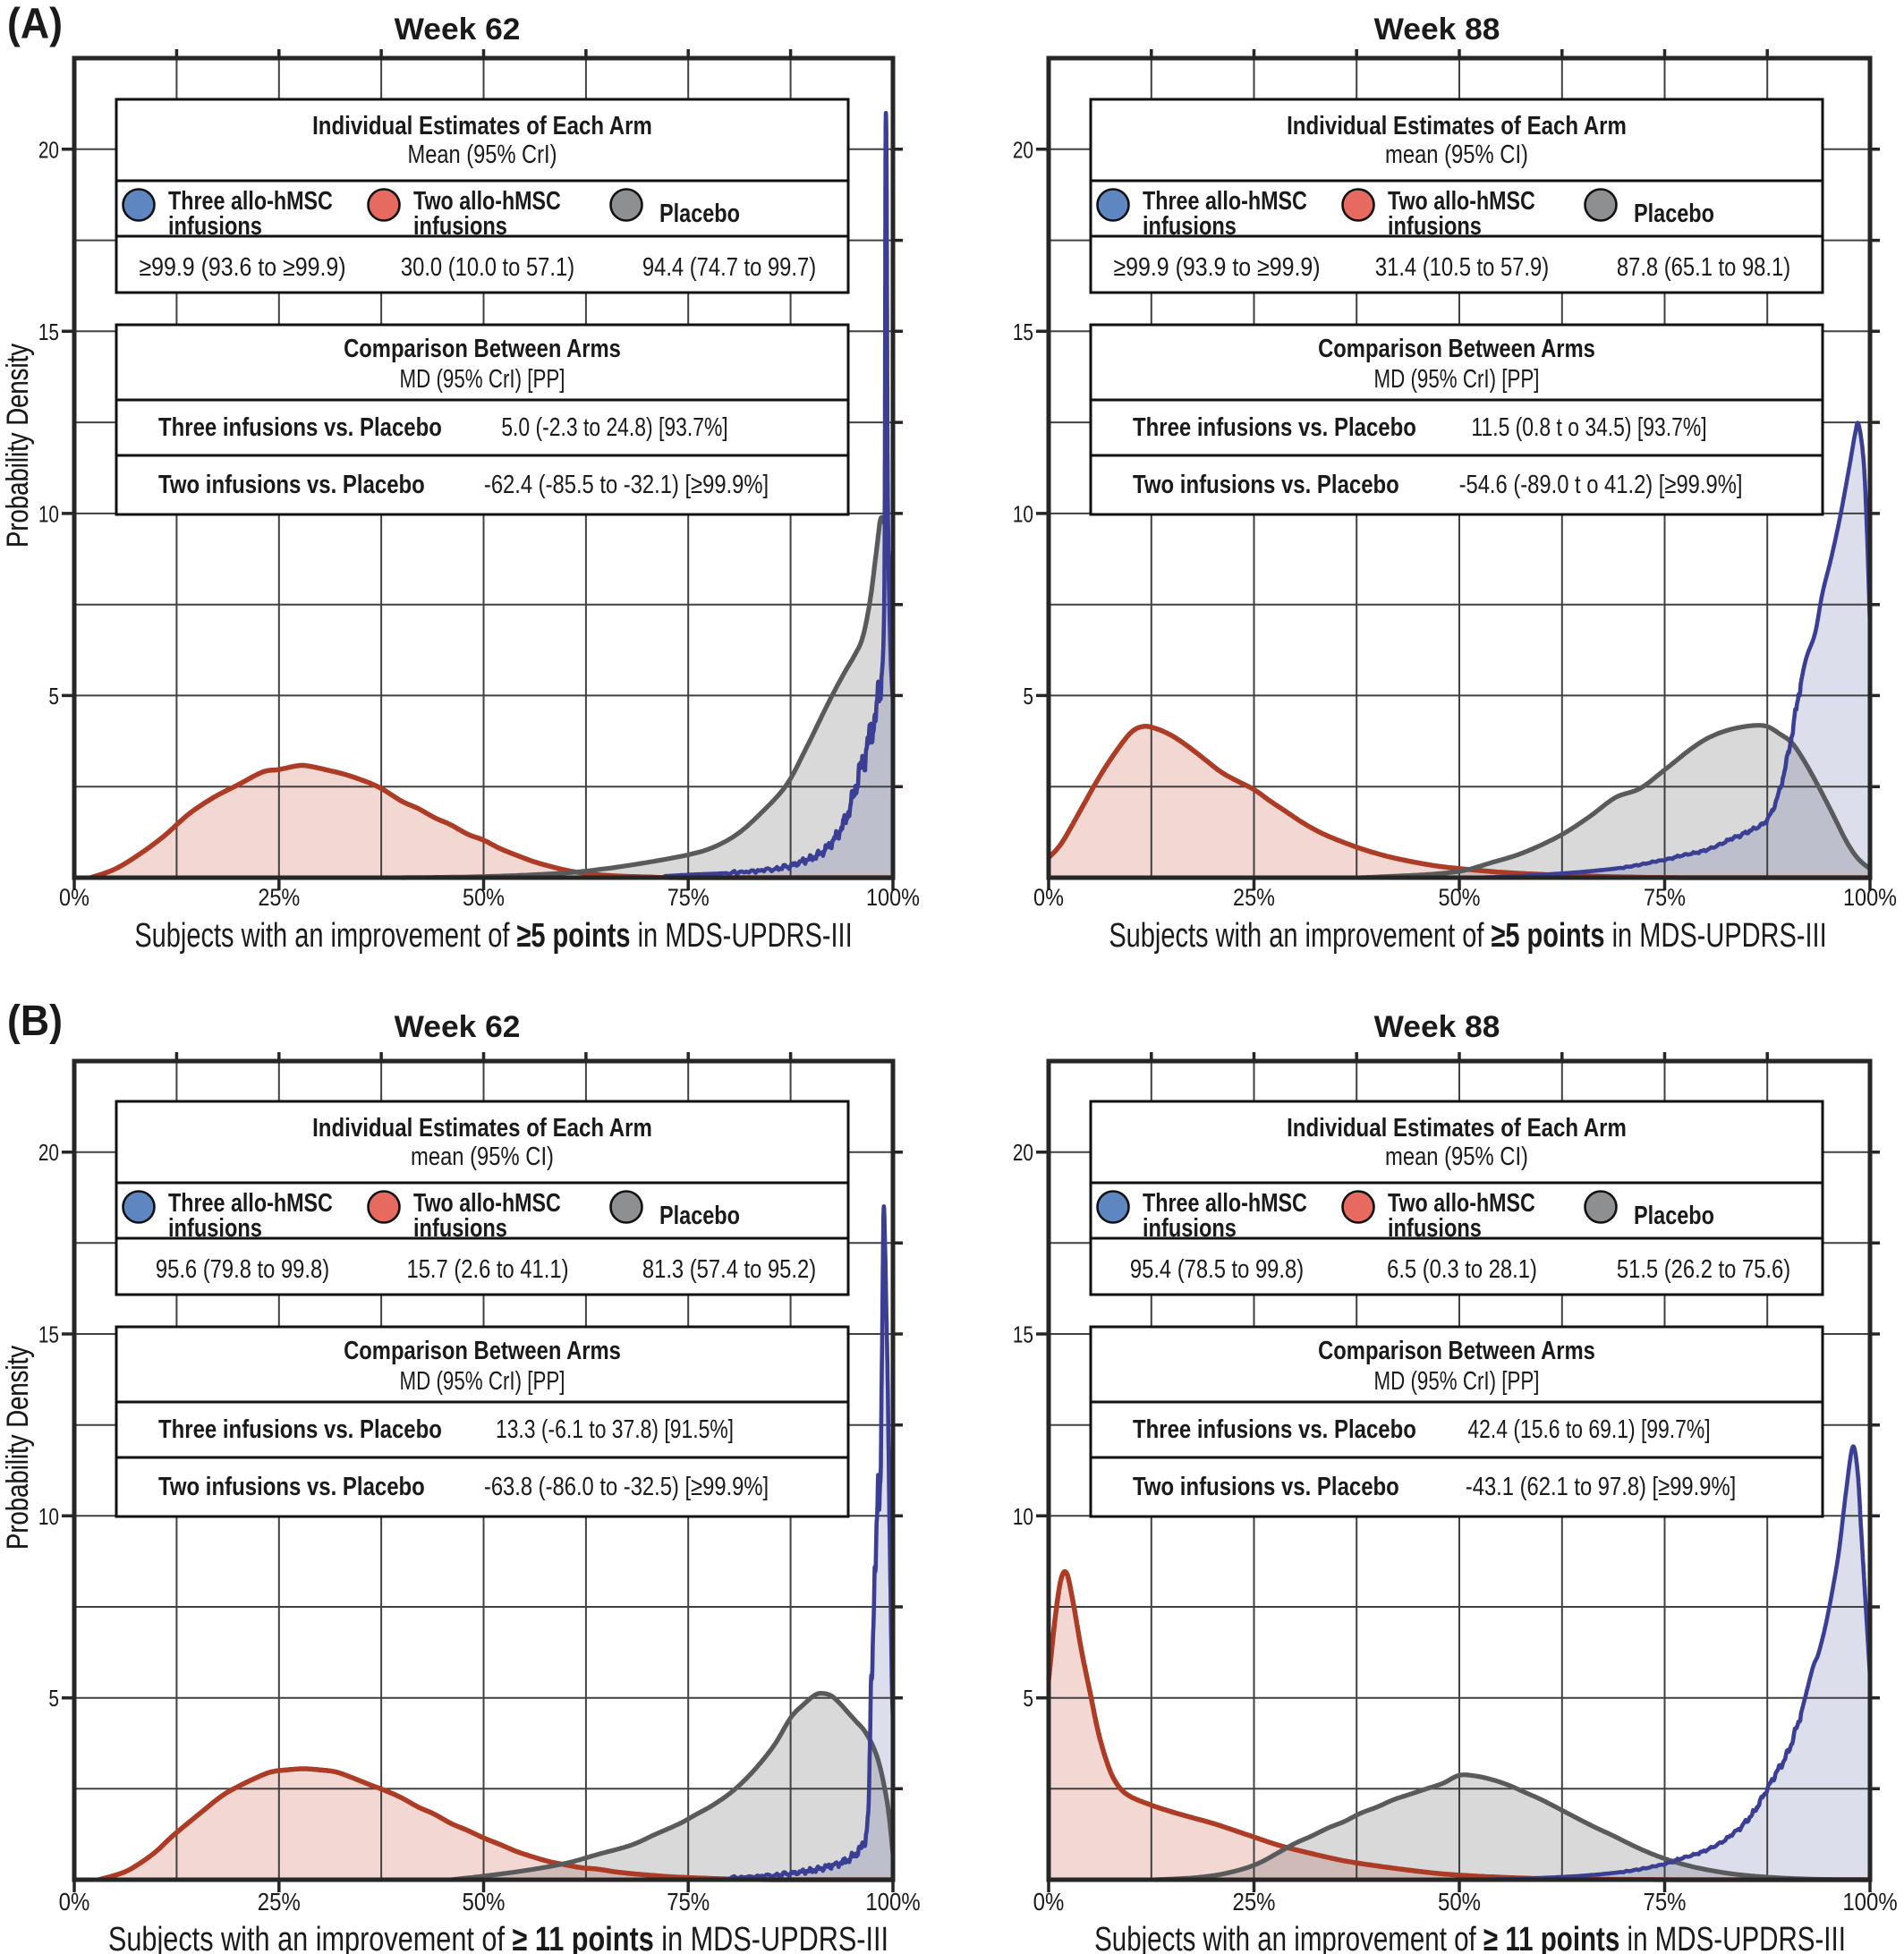  Describe the element at coordinates (1217, 1269) in the screenshot. I see `svg-text: 95.4 (78.5 to 99.8)` at that location.